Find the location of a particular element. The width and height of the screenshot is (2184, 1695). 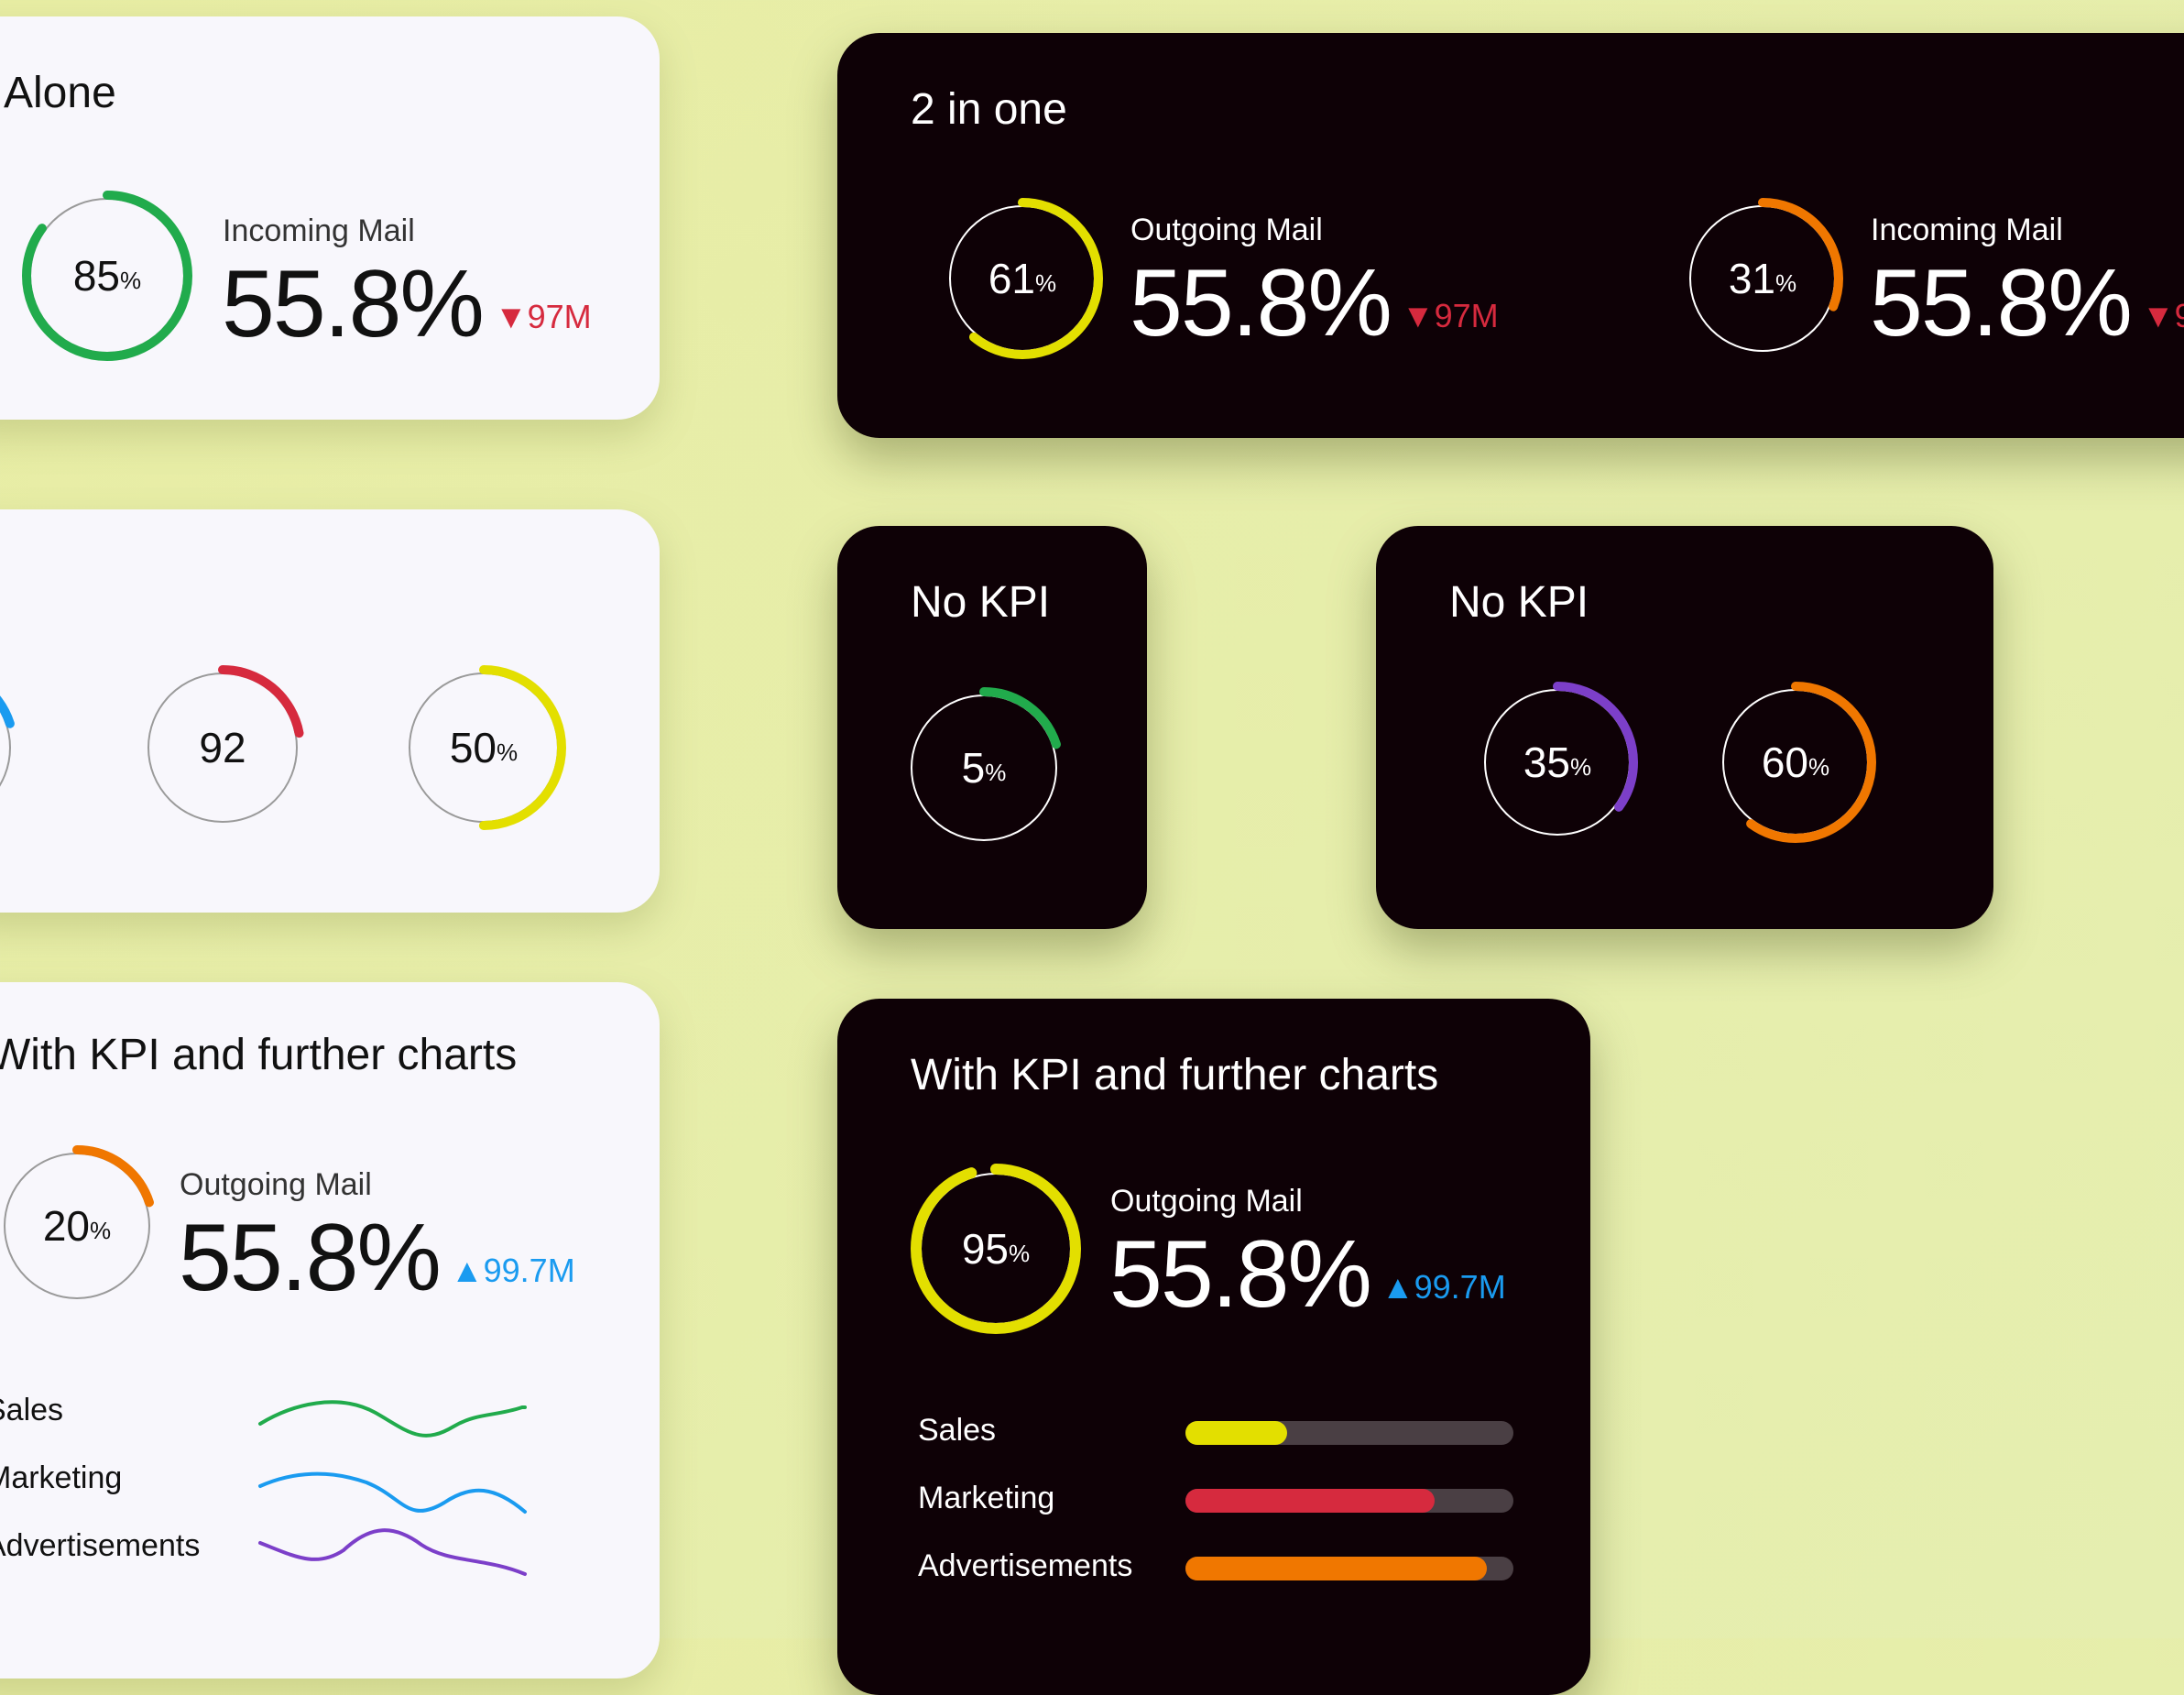

ring-number: 61 is located at coordinates (1012, 278).